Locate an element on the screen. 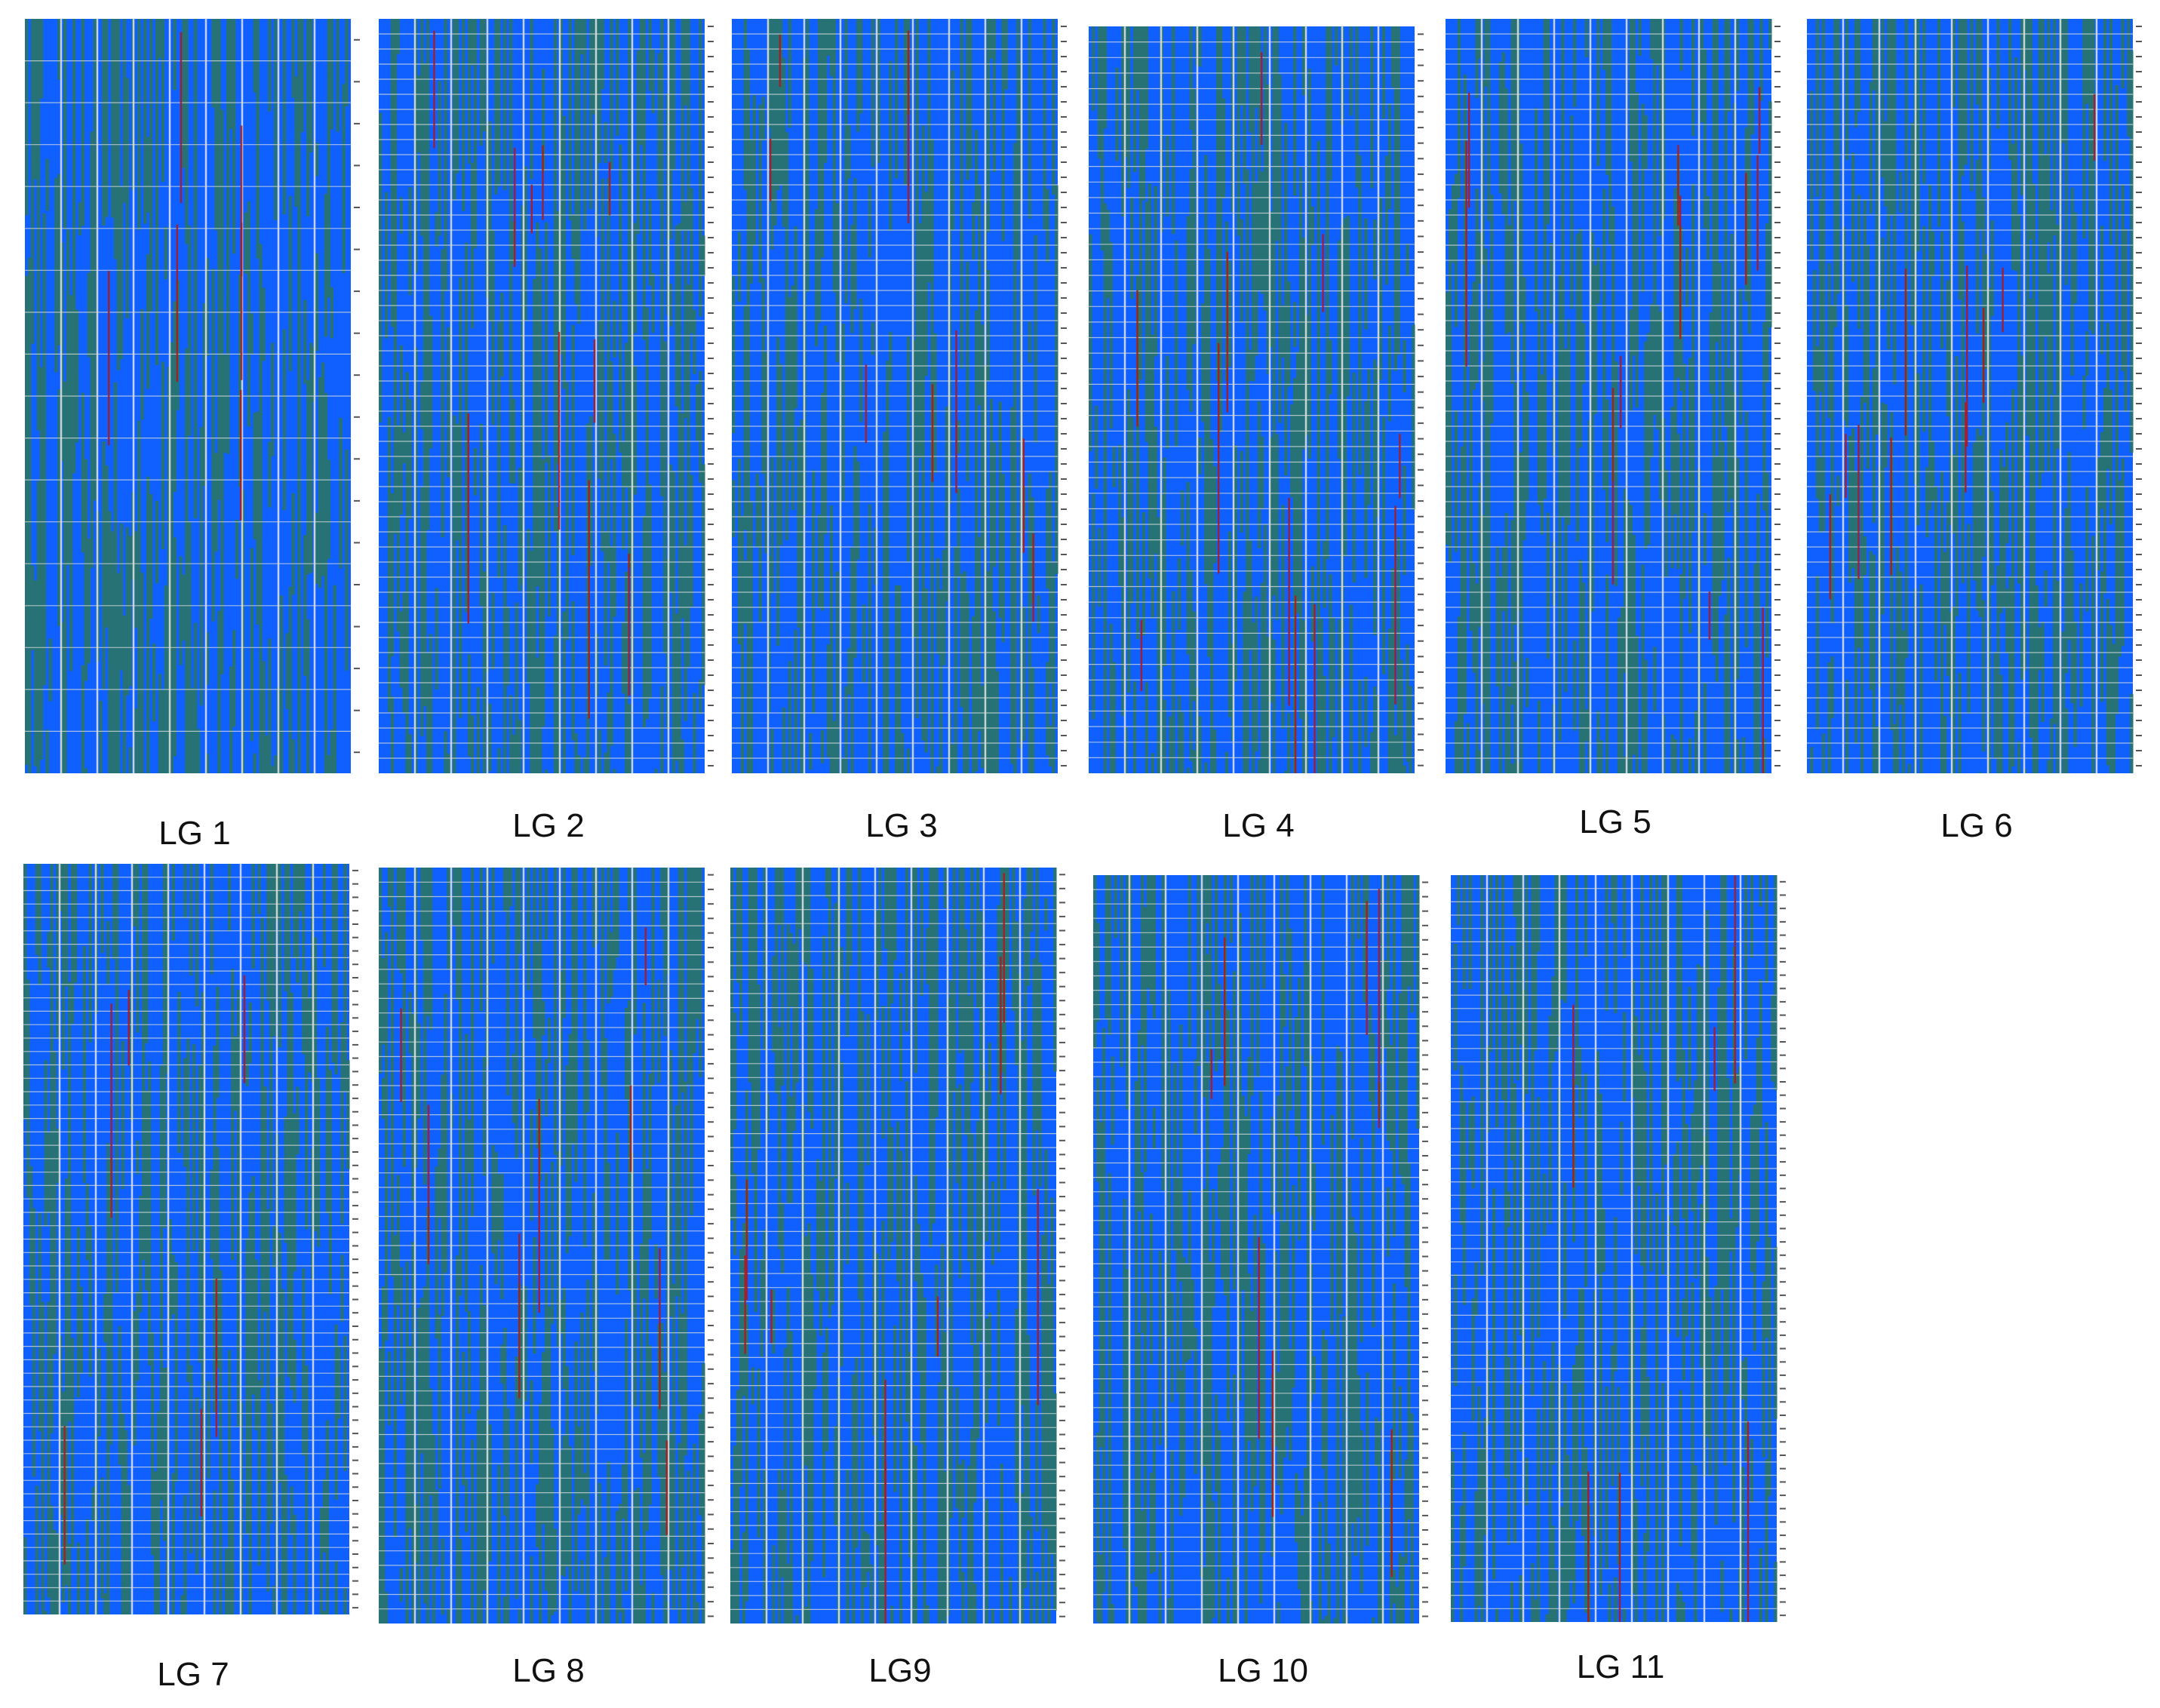  label-lg11: LG 11 is located at coordinates (1621, 1666).